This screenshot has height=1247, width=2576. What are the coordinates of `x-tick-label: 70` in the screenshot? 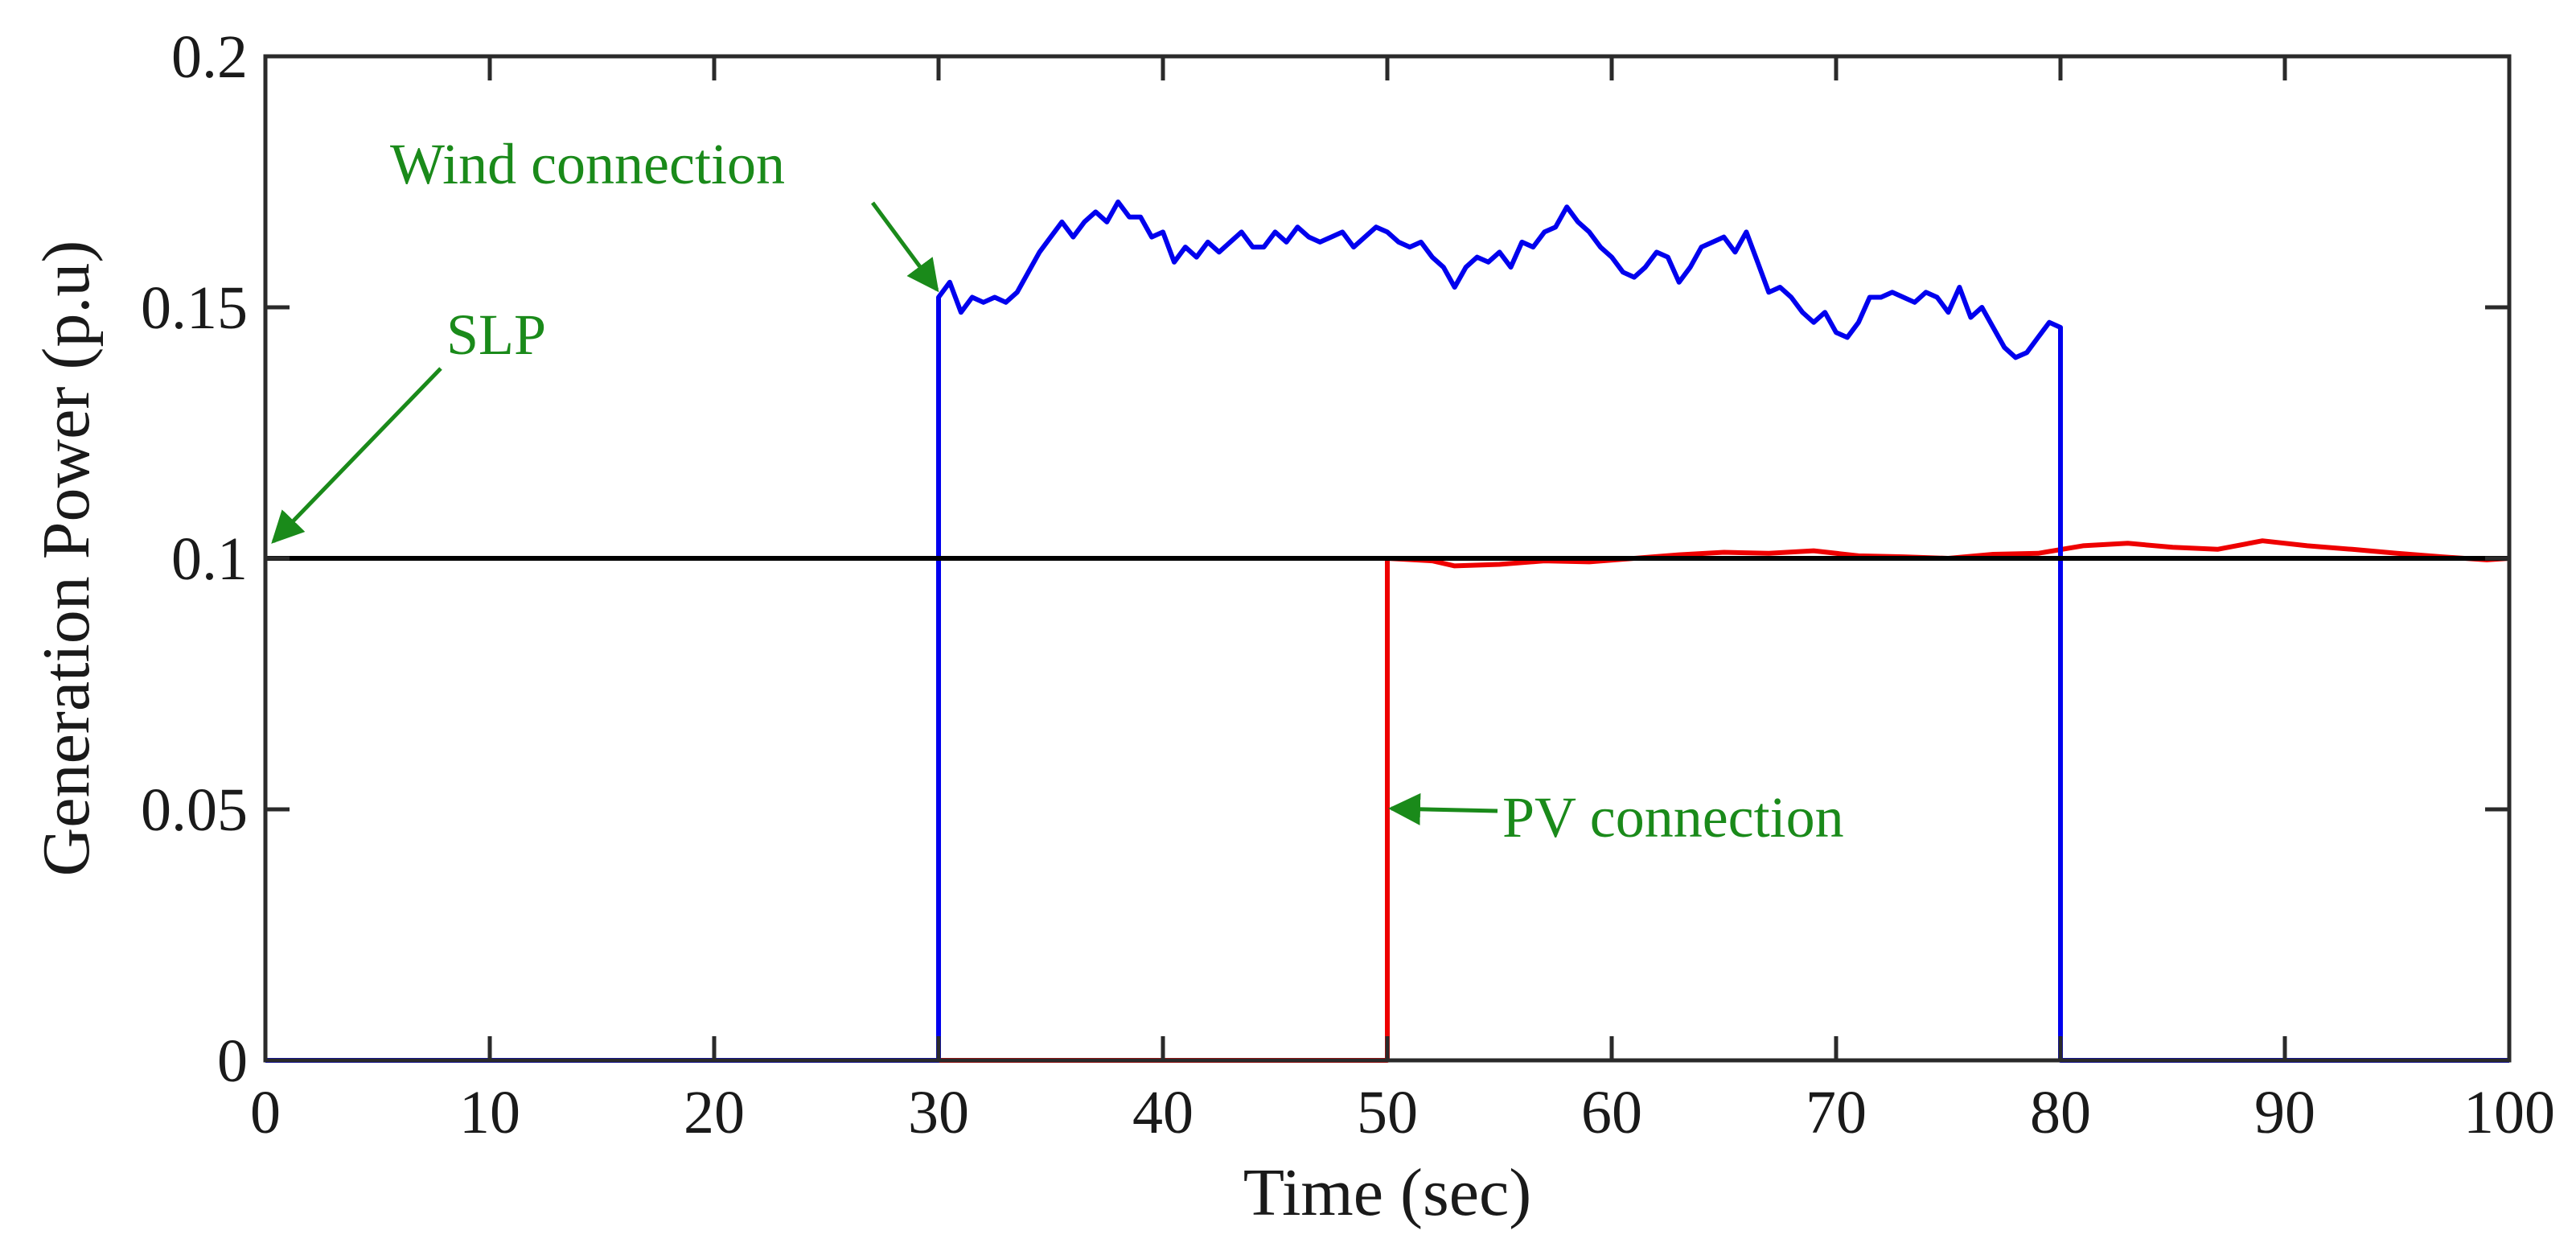 It's located at (1836, 1113).